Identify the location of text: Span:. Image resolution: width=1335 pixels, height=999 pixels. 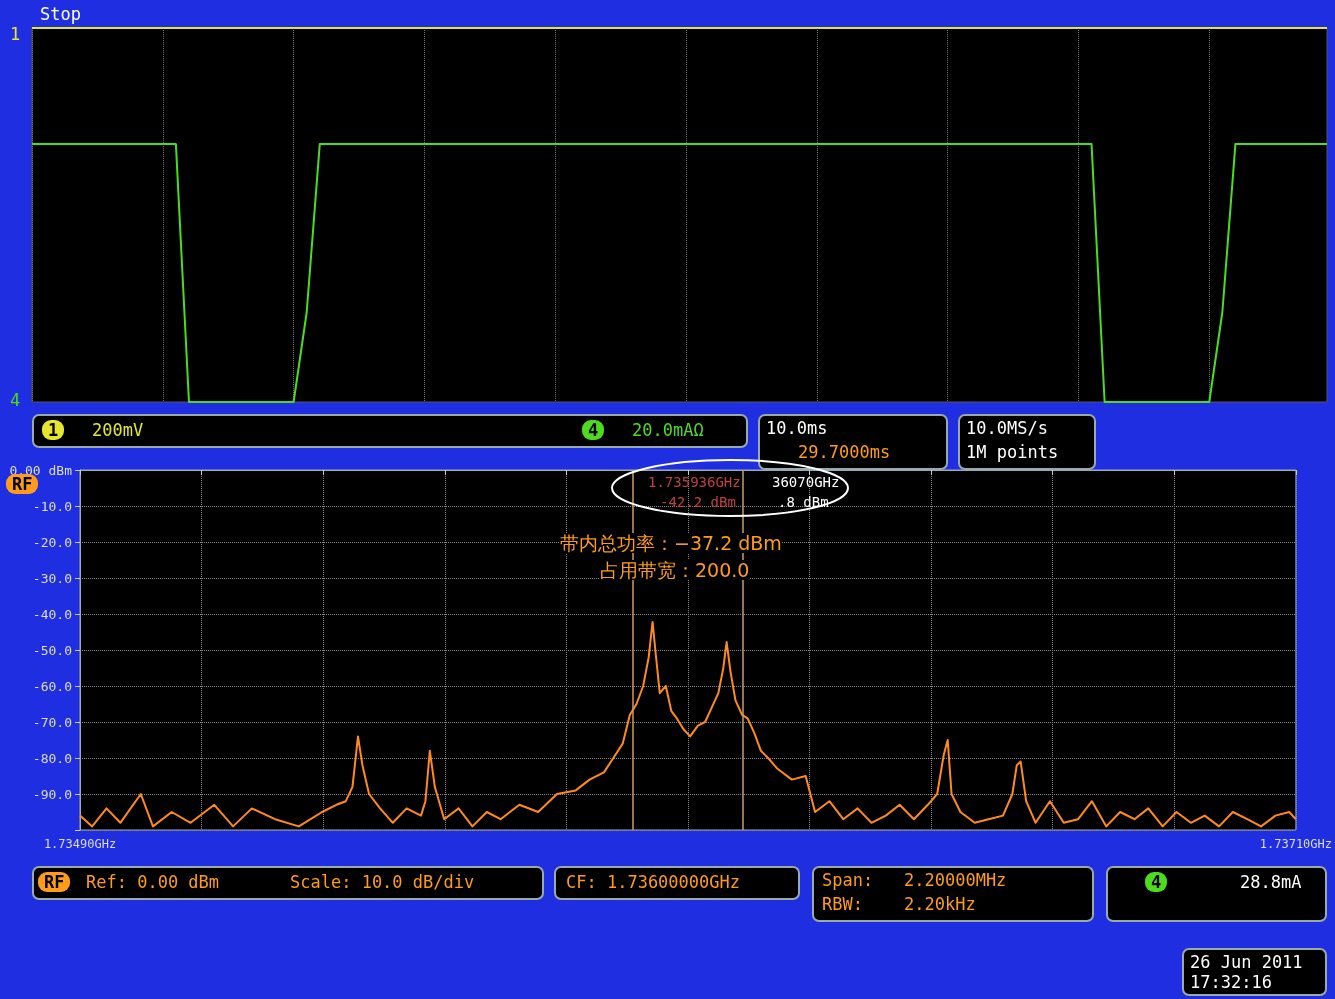
(848, 880).